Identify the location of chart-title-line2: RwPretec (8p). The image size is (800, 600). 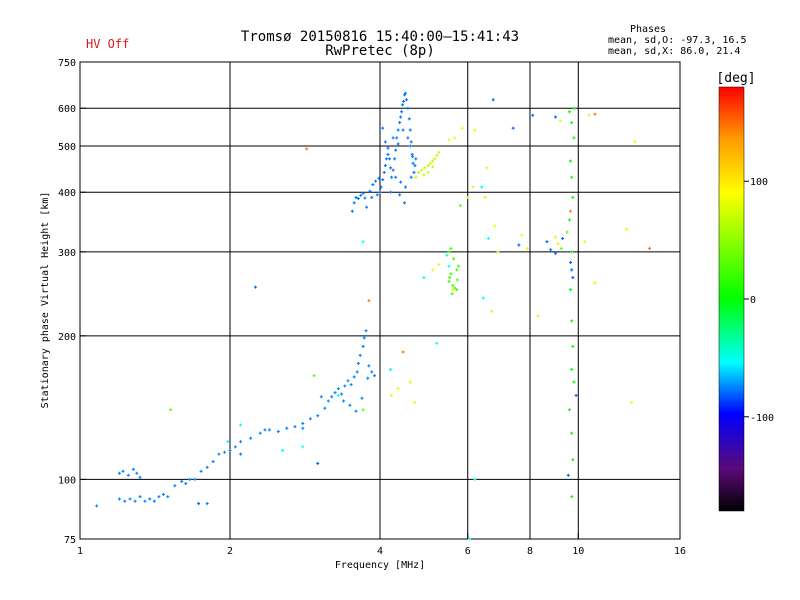
(380, 51).